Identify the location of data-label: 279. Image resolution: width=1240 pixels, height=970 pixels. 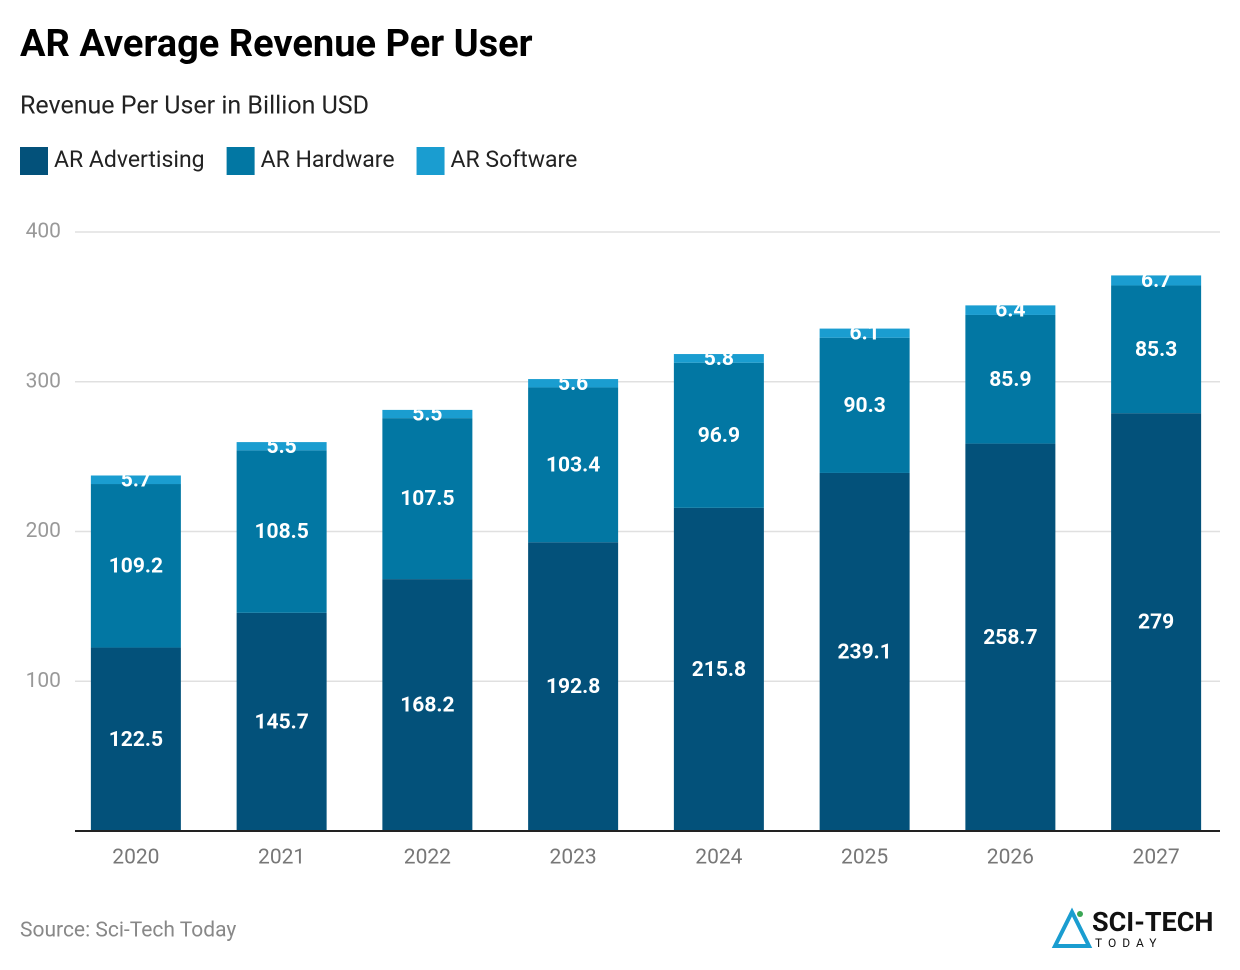
(1156, 623).